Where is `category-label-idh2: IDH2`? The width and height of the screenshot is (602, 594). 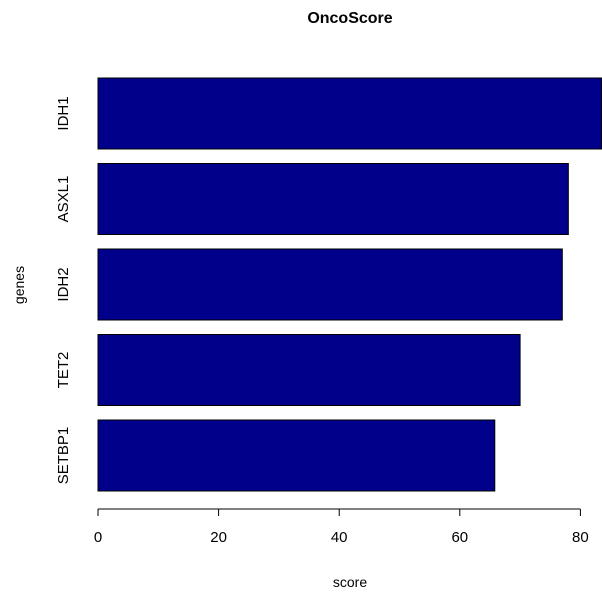 category-label-idh2: IDH2 is located at coordinates (63, 284).